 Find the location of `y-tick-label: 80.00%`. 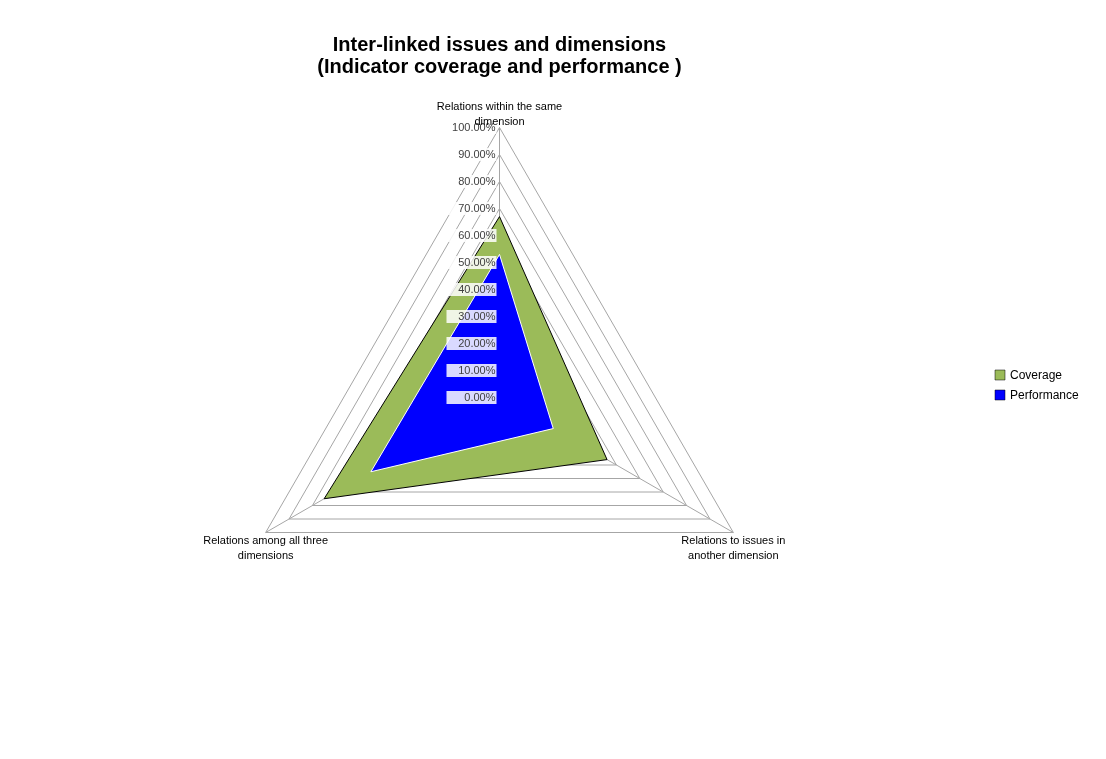

y-tick-label: 80.00% is located at coordinates (477, 180).